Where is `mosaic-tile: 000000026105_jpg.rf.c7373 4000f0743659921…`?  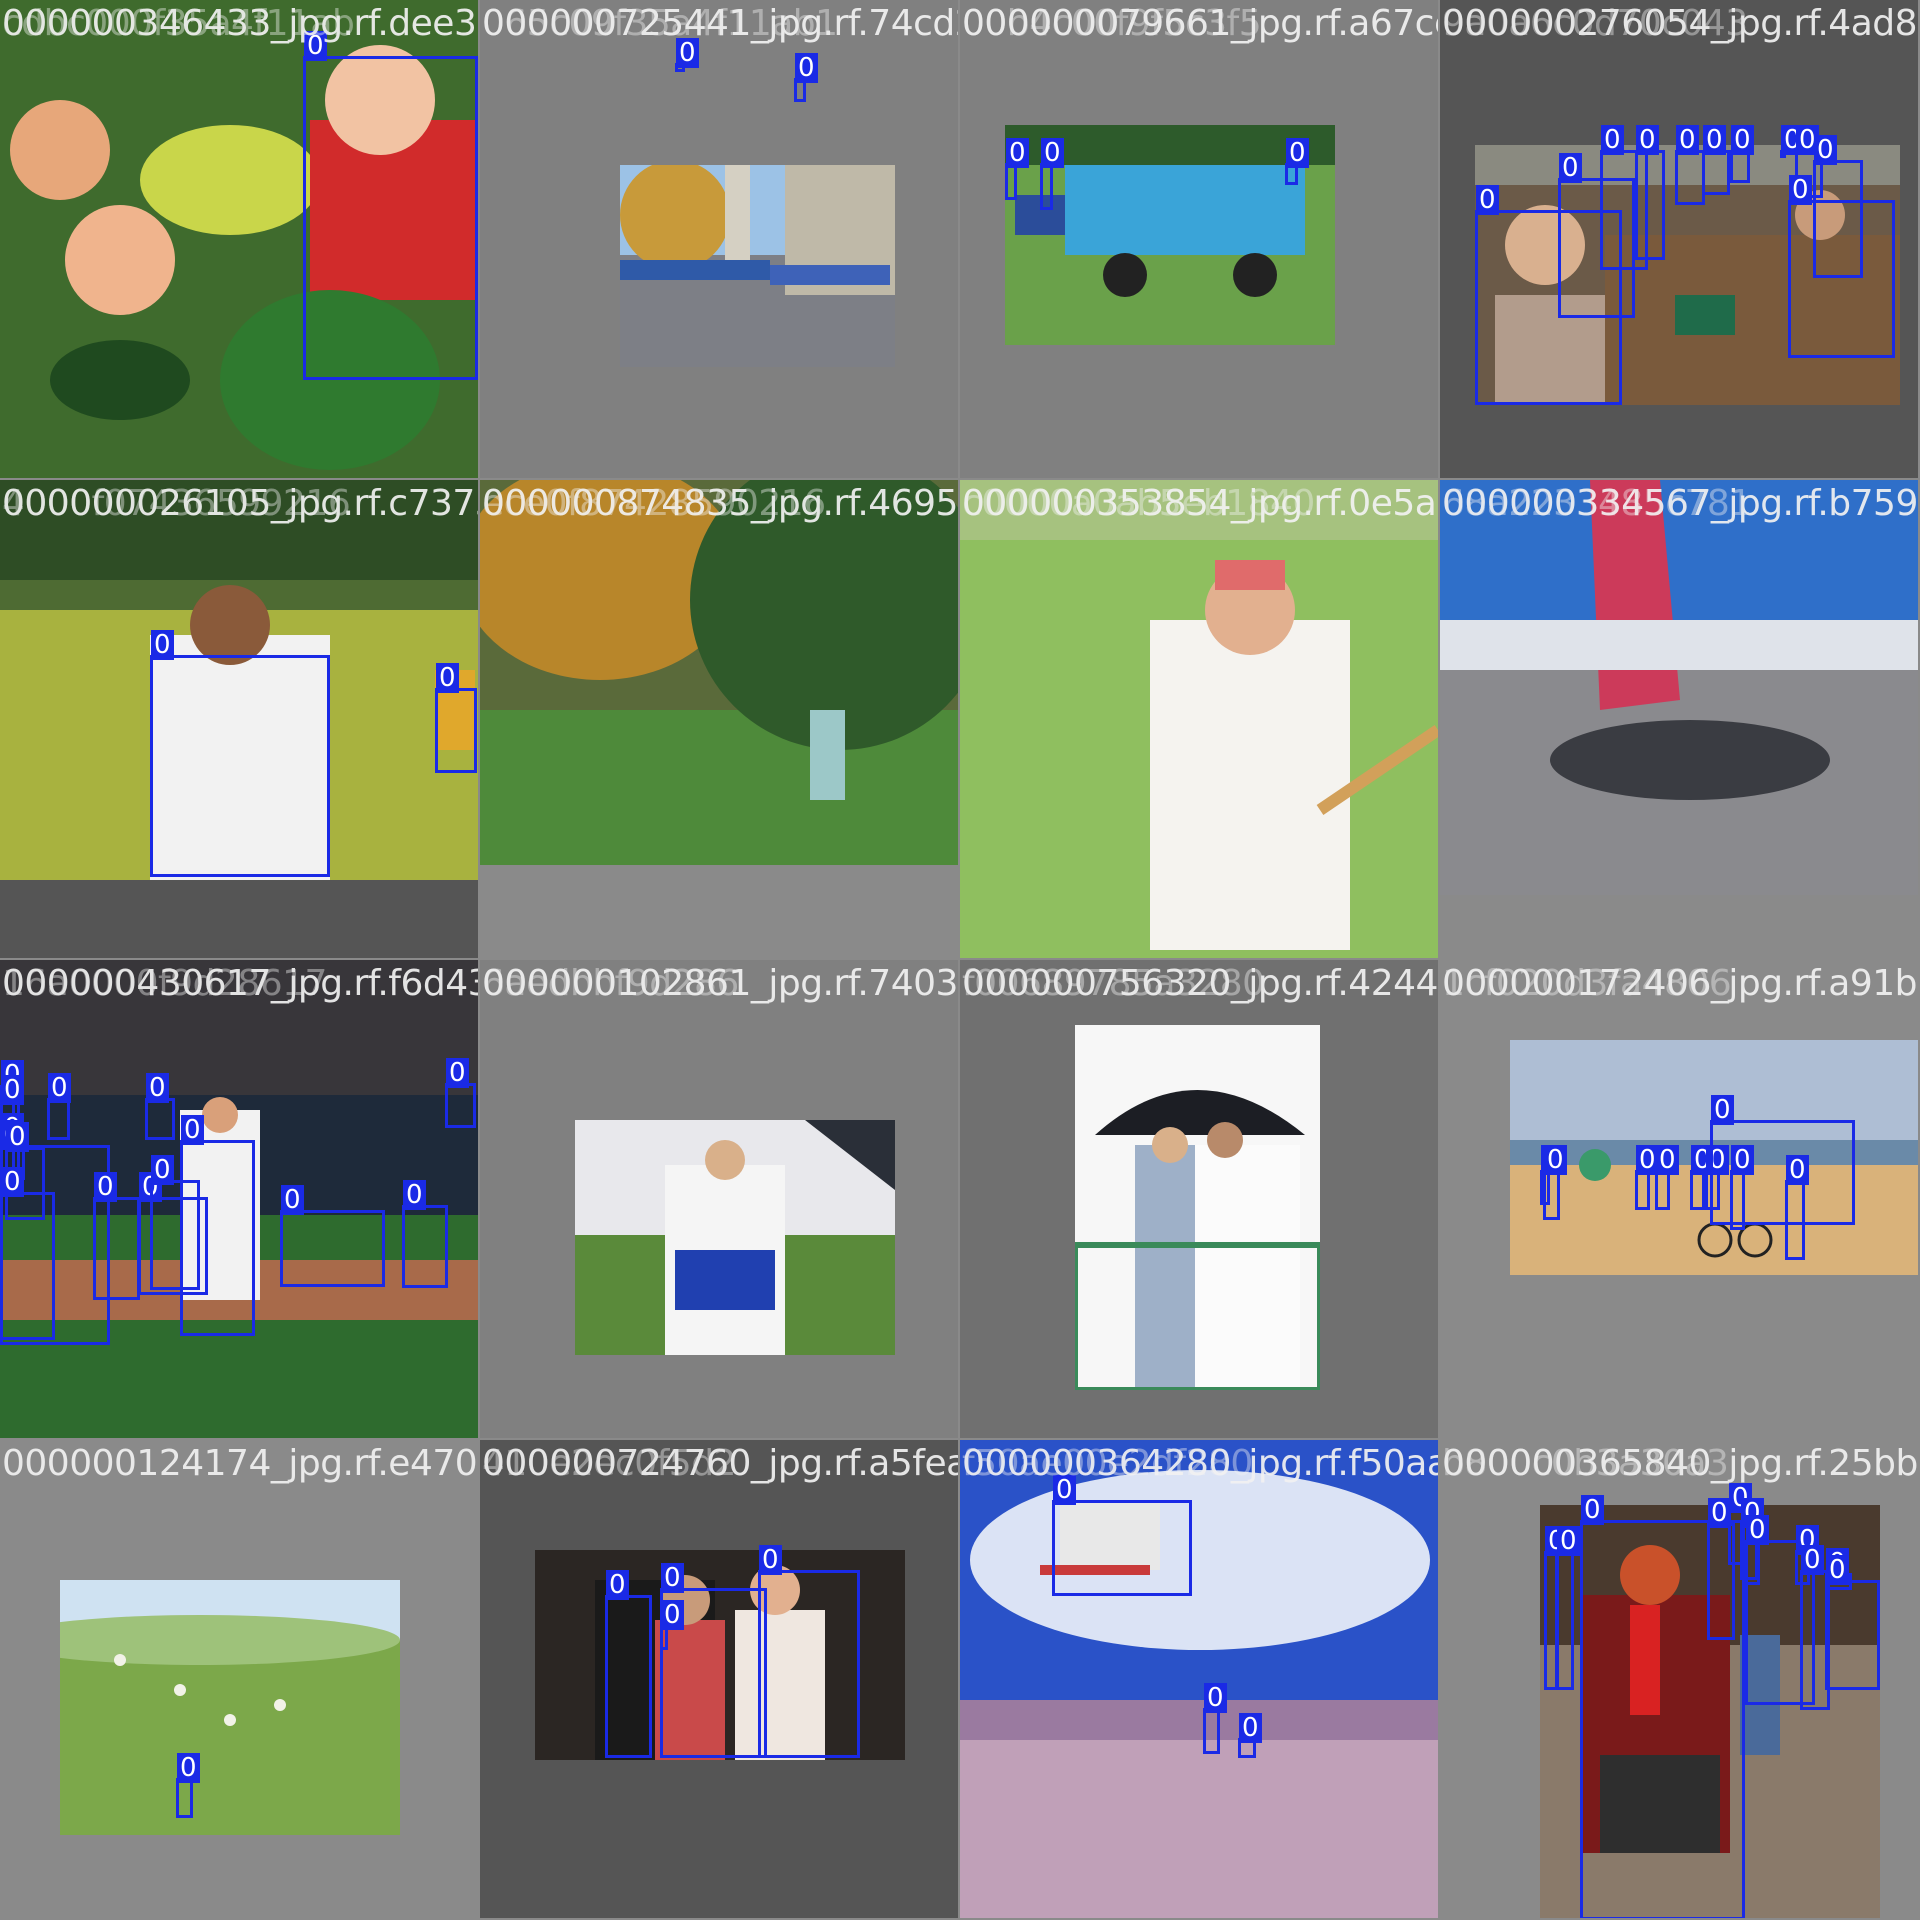
mosaic-tile: 000000026105_jpg.rf.c7373 4000f0743659921… is located at coordinates (239, 719).